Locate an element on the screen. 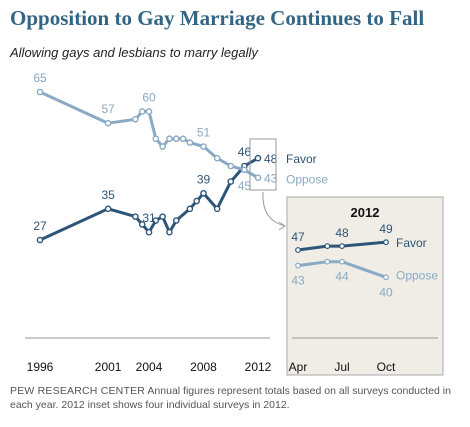  inset-oppose-data-label: 40 is located at coordinates (386, 292).